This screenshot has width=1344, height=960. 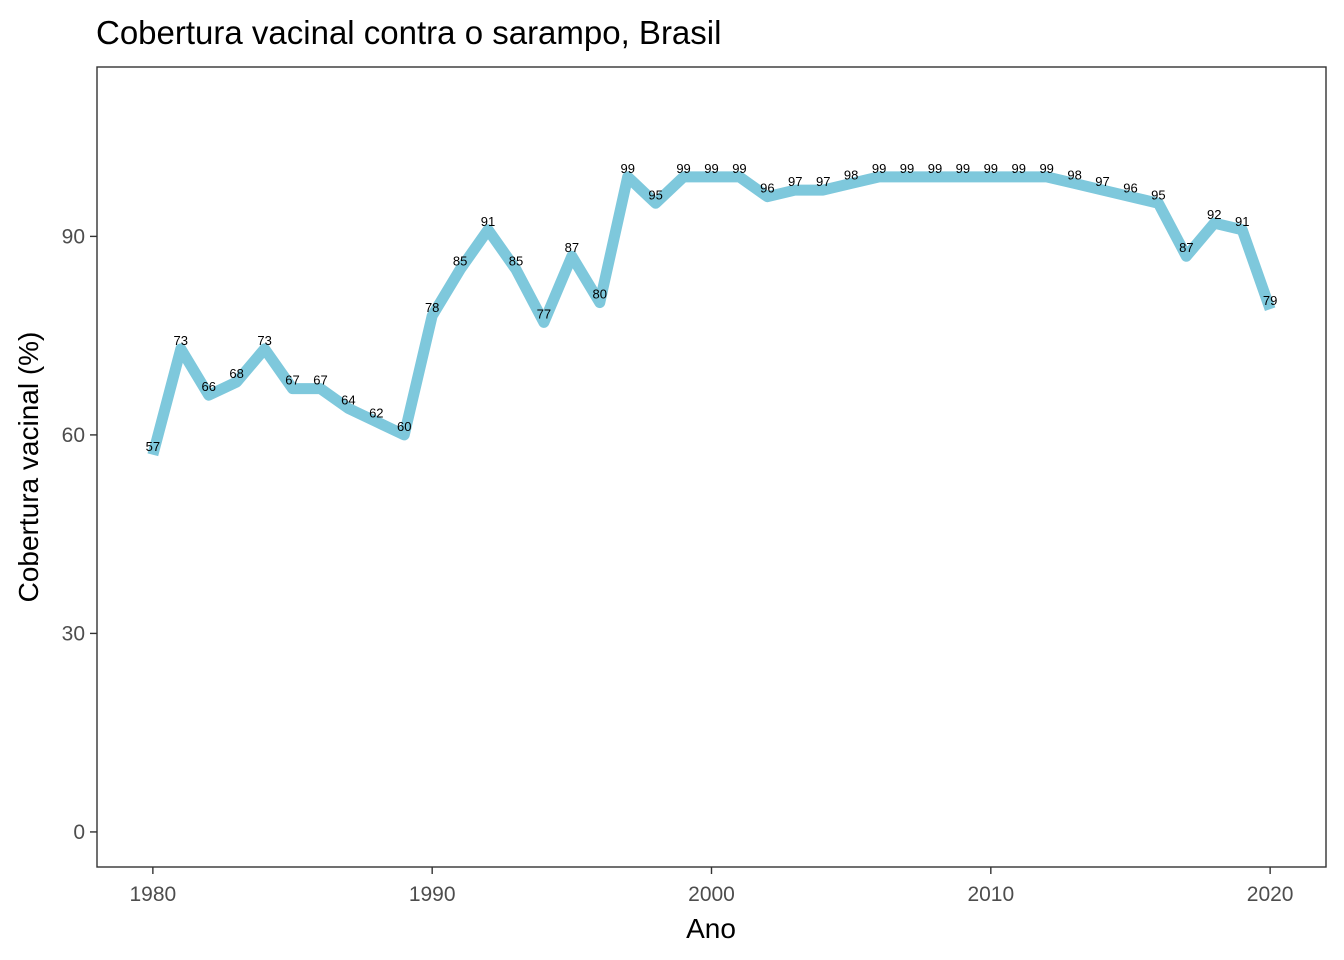 I want to click on data-label: 66, so click(x=208, y=386).